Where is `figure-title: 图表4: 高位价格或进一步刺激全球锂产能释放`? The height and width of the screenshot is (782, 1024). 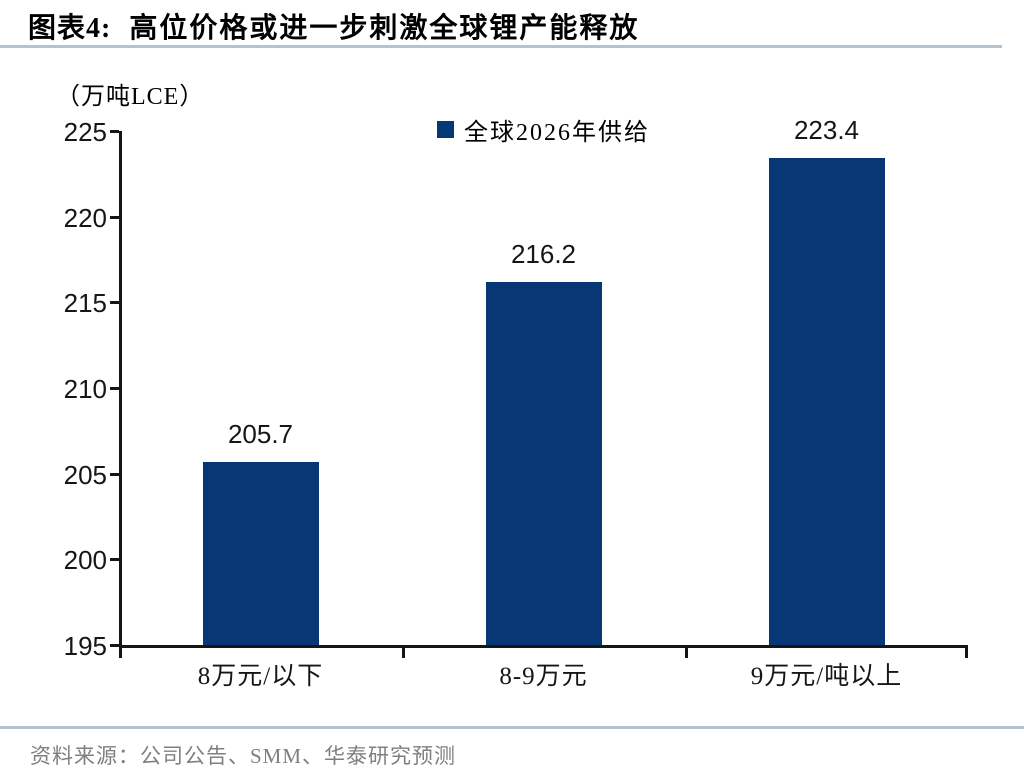 figure-title: 图表4: 高位价格或进一步刺激全球锂产能释放 is located at coordinates (333, 26).